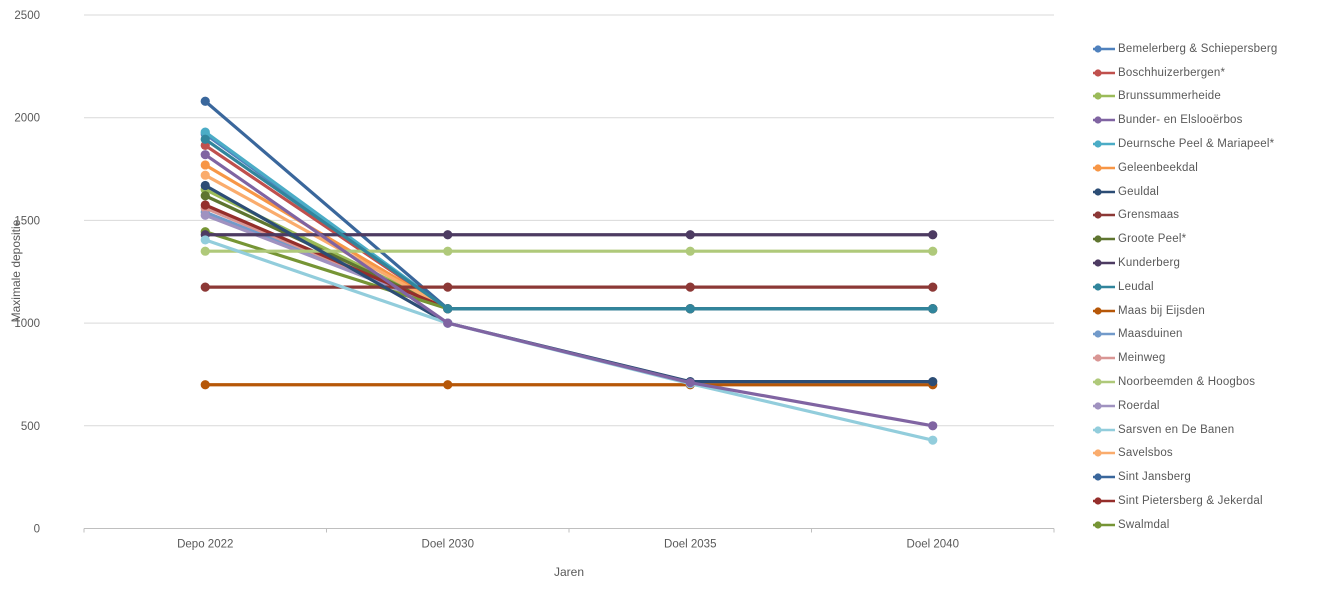 Image resolution: width=1338 pixels, height=591 pixels. Describe the element at coordinates (1149, 215) in the screenshot. I see `legend-item-label: Grensmaas` at that location.